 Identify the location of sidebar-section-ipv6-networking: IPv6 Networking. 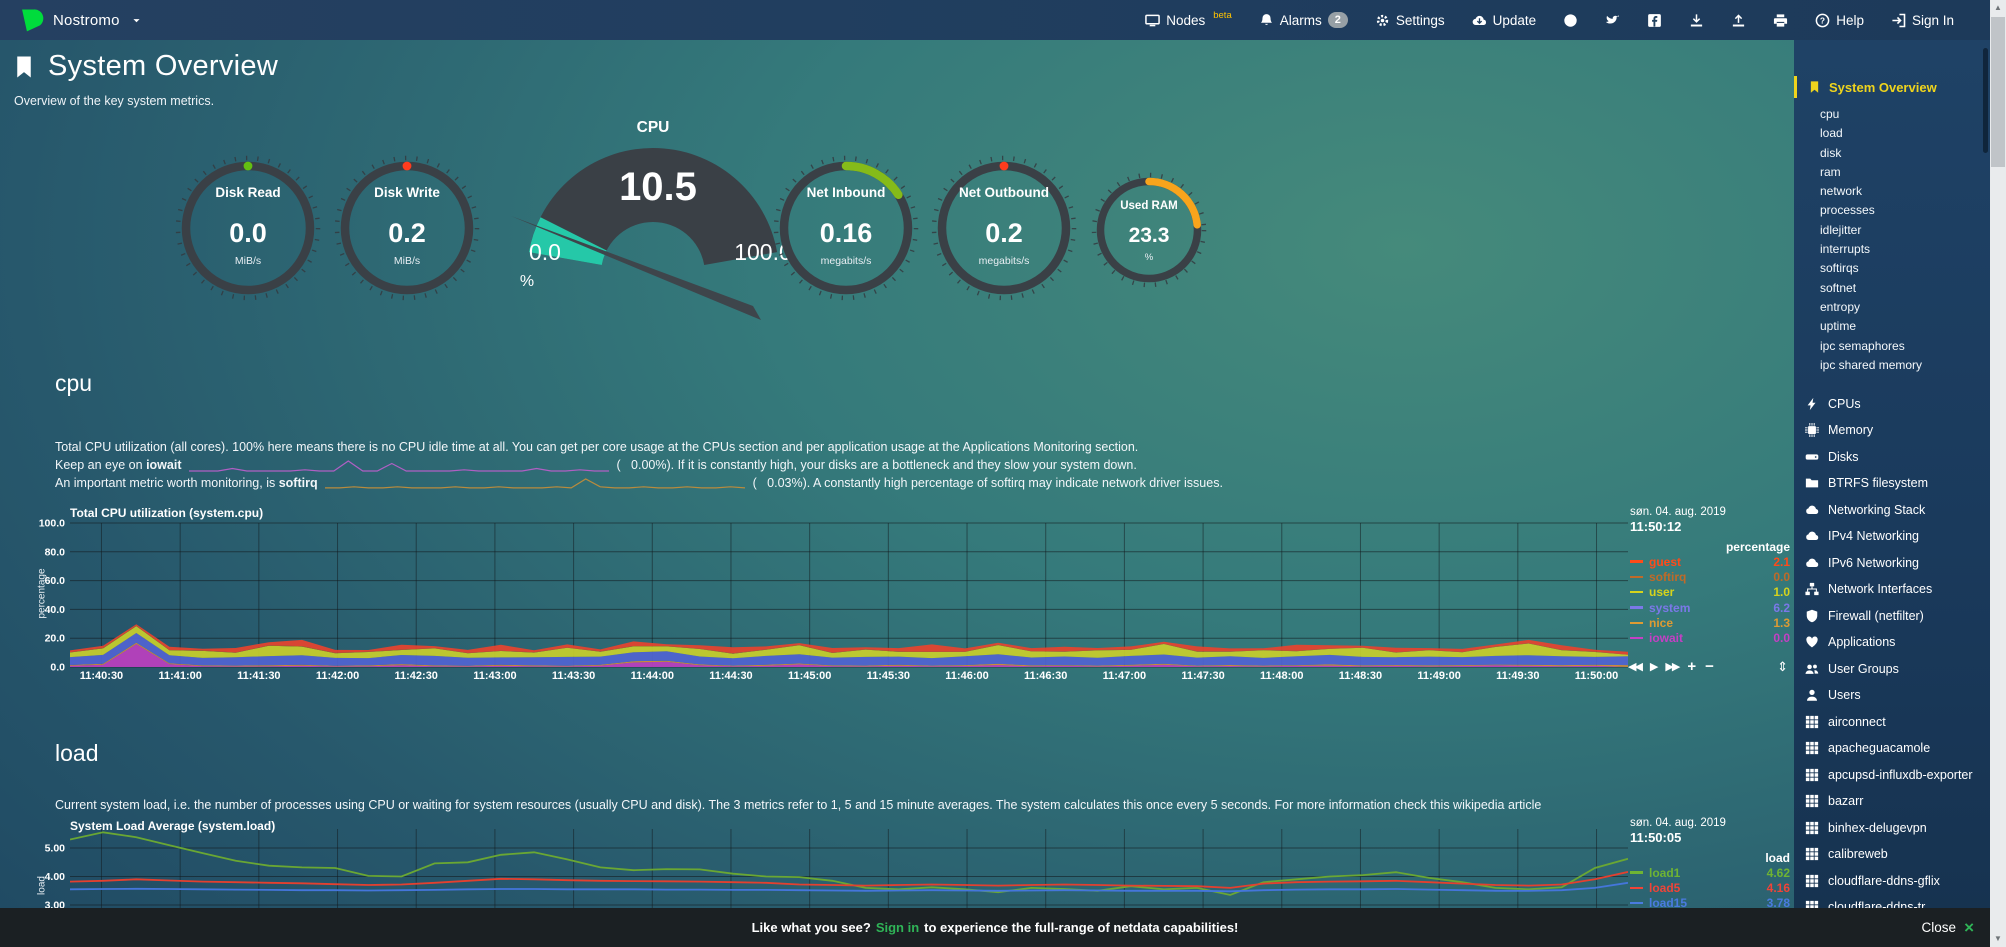
(1892, 563).